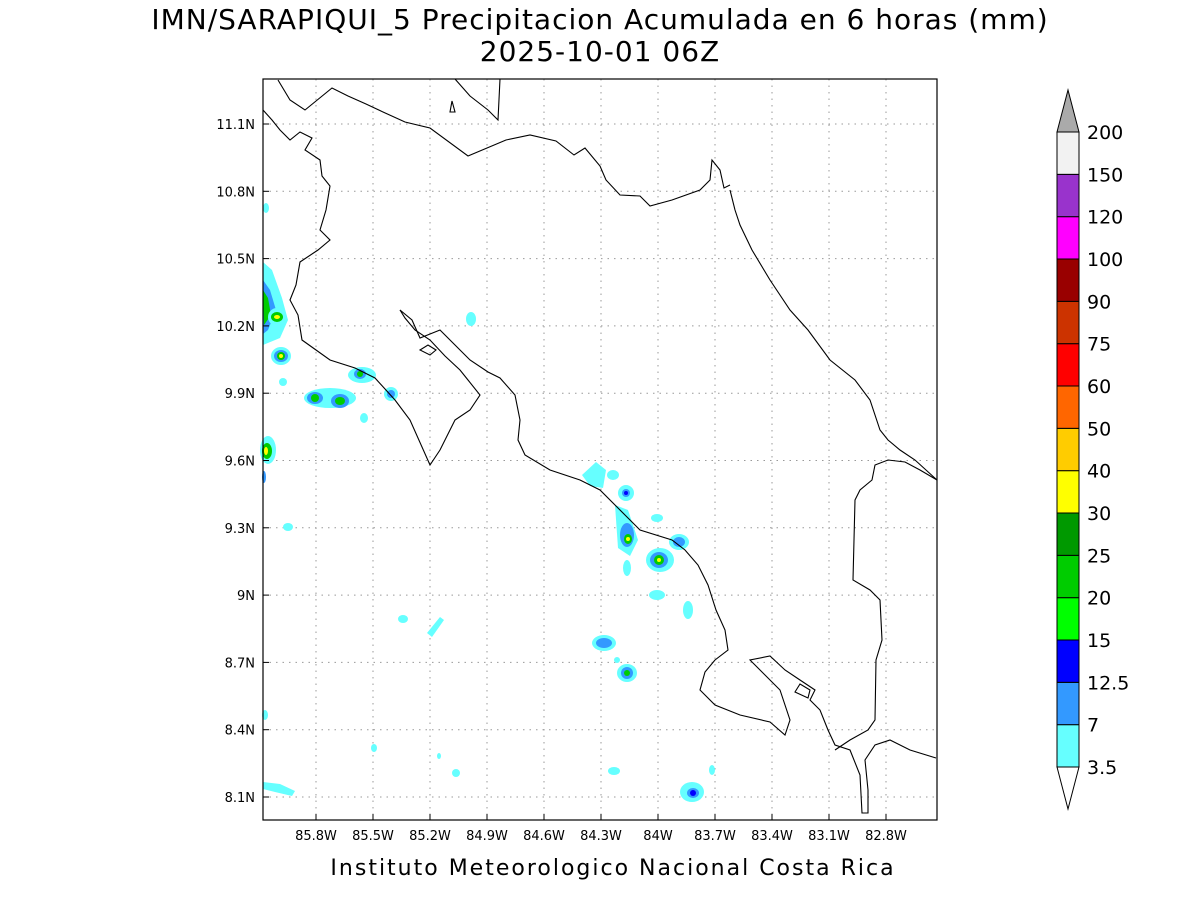 This screenshot has width=1200, height=900. Describe the element at coordinates (715, 836) in the screenshot. I see `lon-tick-label: 83.7W` at that location.